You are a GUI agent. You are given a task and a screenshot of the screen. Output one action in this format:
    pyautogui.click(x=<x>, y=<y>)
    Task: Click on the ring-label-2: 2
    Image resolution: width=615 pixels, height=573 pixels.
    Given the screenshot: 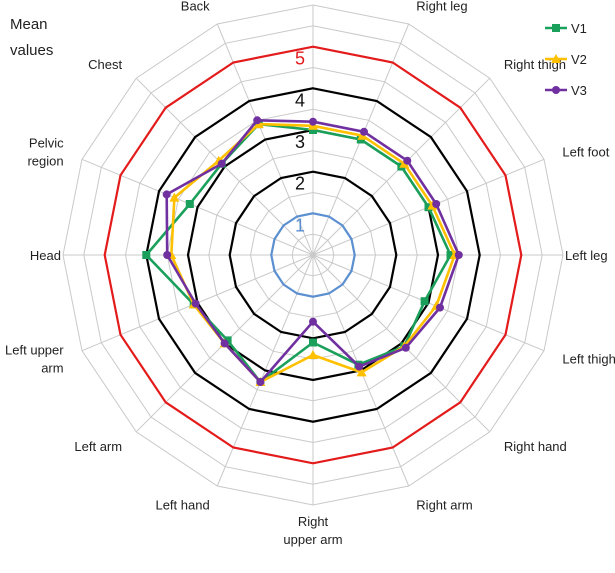 What is the action you would take?
    pyautogui.click(x=300, y=184)
    